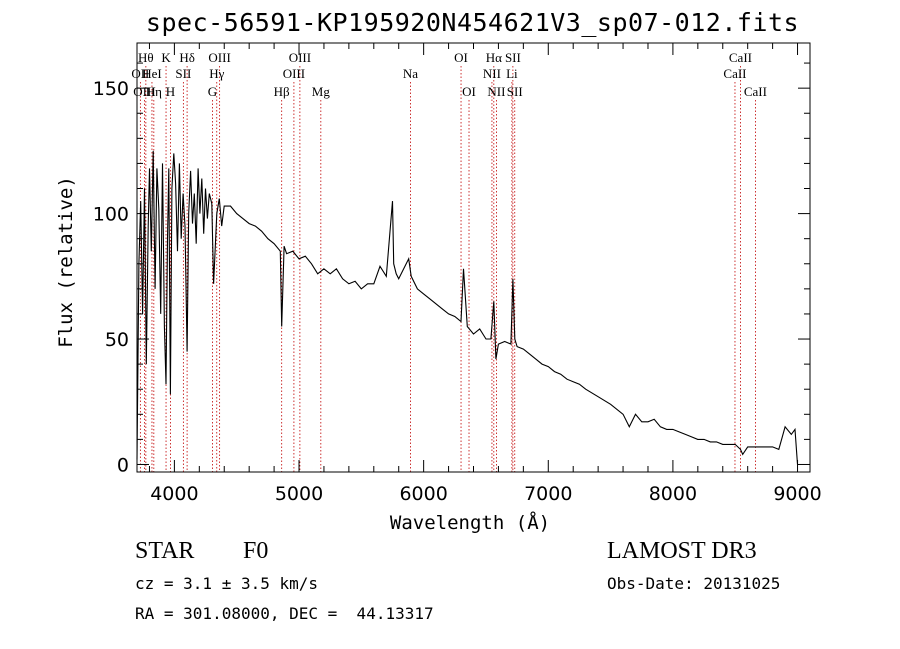  Describe the element at coordinates (111, 89) in the screenshot. I see `y-tick-label: 150` at that location.